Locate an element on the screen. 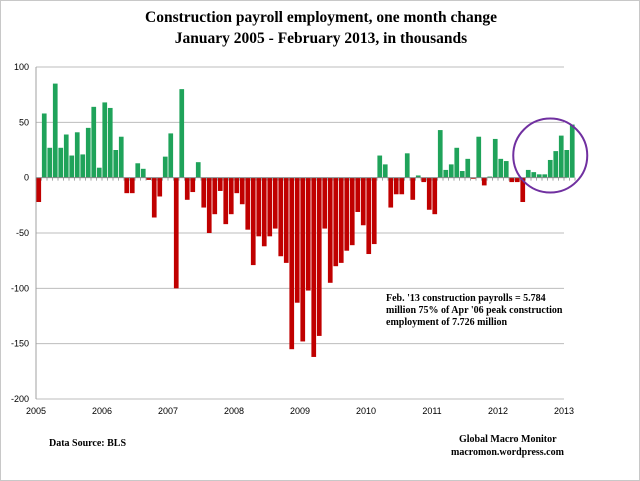 The width and height of the screenshot is (640, 481). annotation-line-3: employment of 7.726 million is located at coordinates (447, 322).